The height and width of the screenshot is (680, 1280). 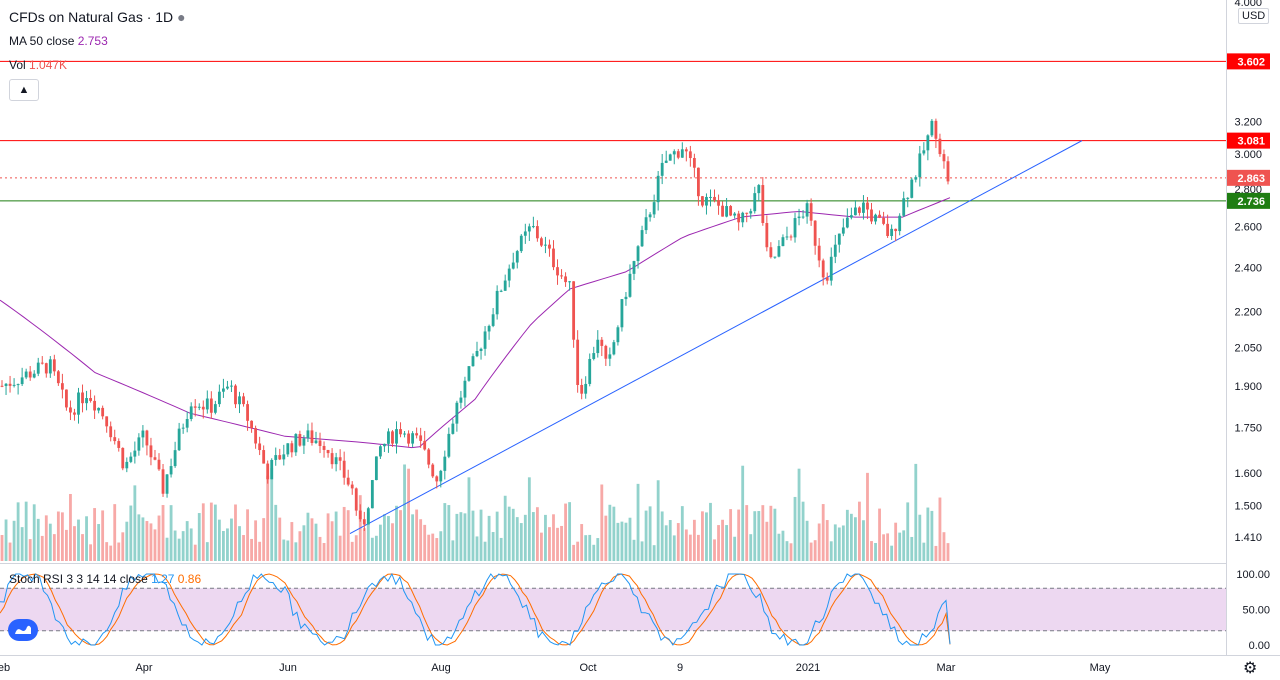 What do you see at coordinates (105, 579) in the screenshot?
I see `stoch-legend: Stoch RSI 3 3 14 14 close 1.27 0.86` at bounding box center [105, 579].